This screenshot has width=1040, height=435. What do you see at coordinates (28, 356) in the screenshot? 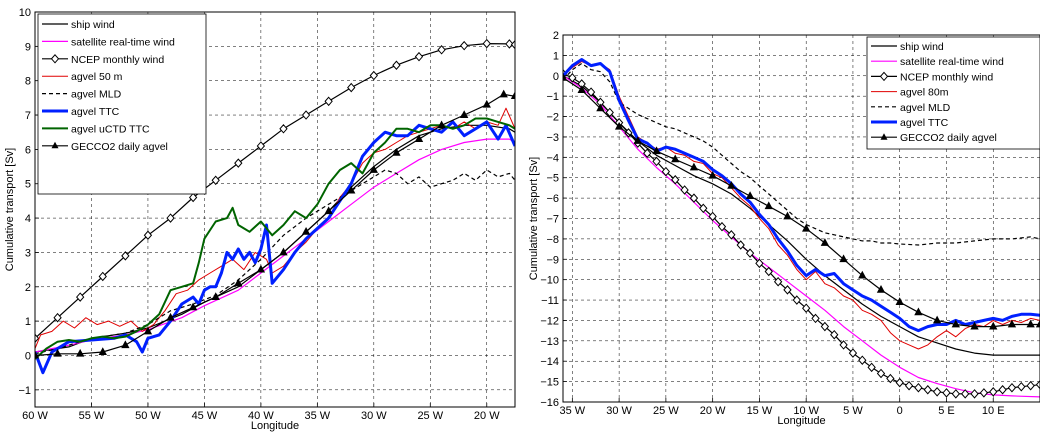
I see `y-tick-label: 0` at bounding box center [28, 356].